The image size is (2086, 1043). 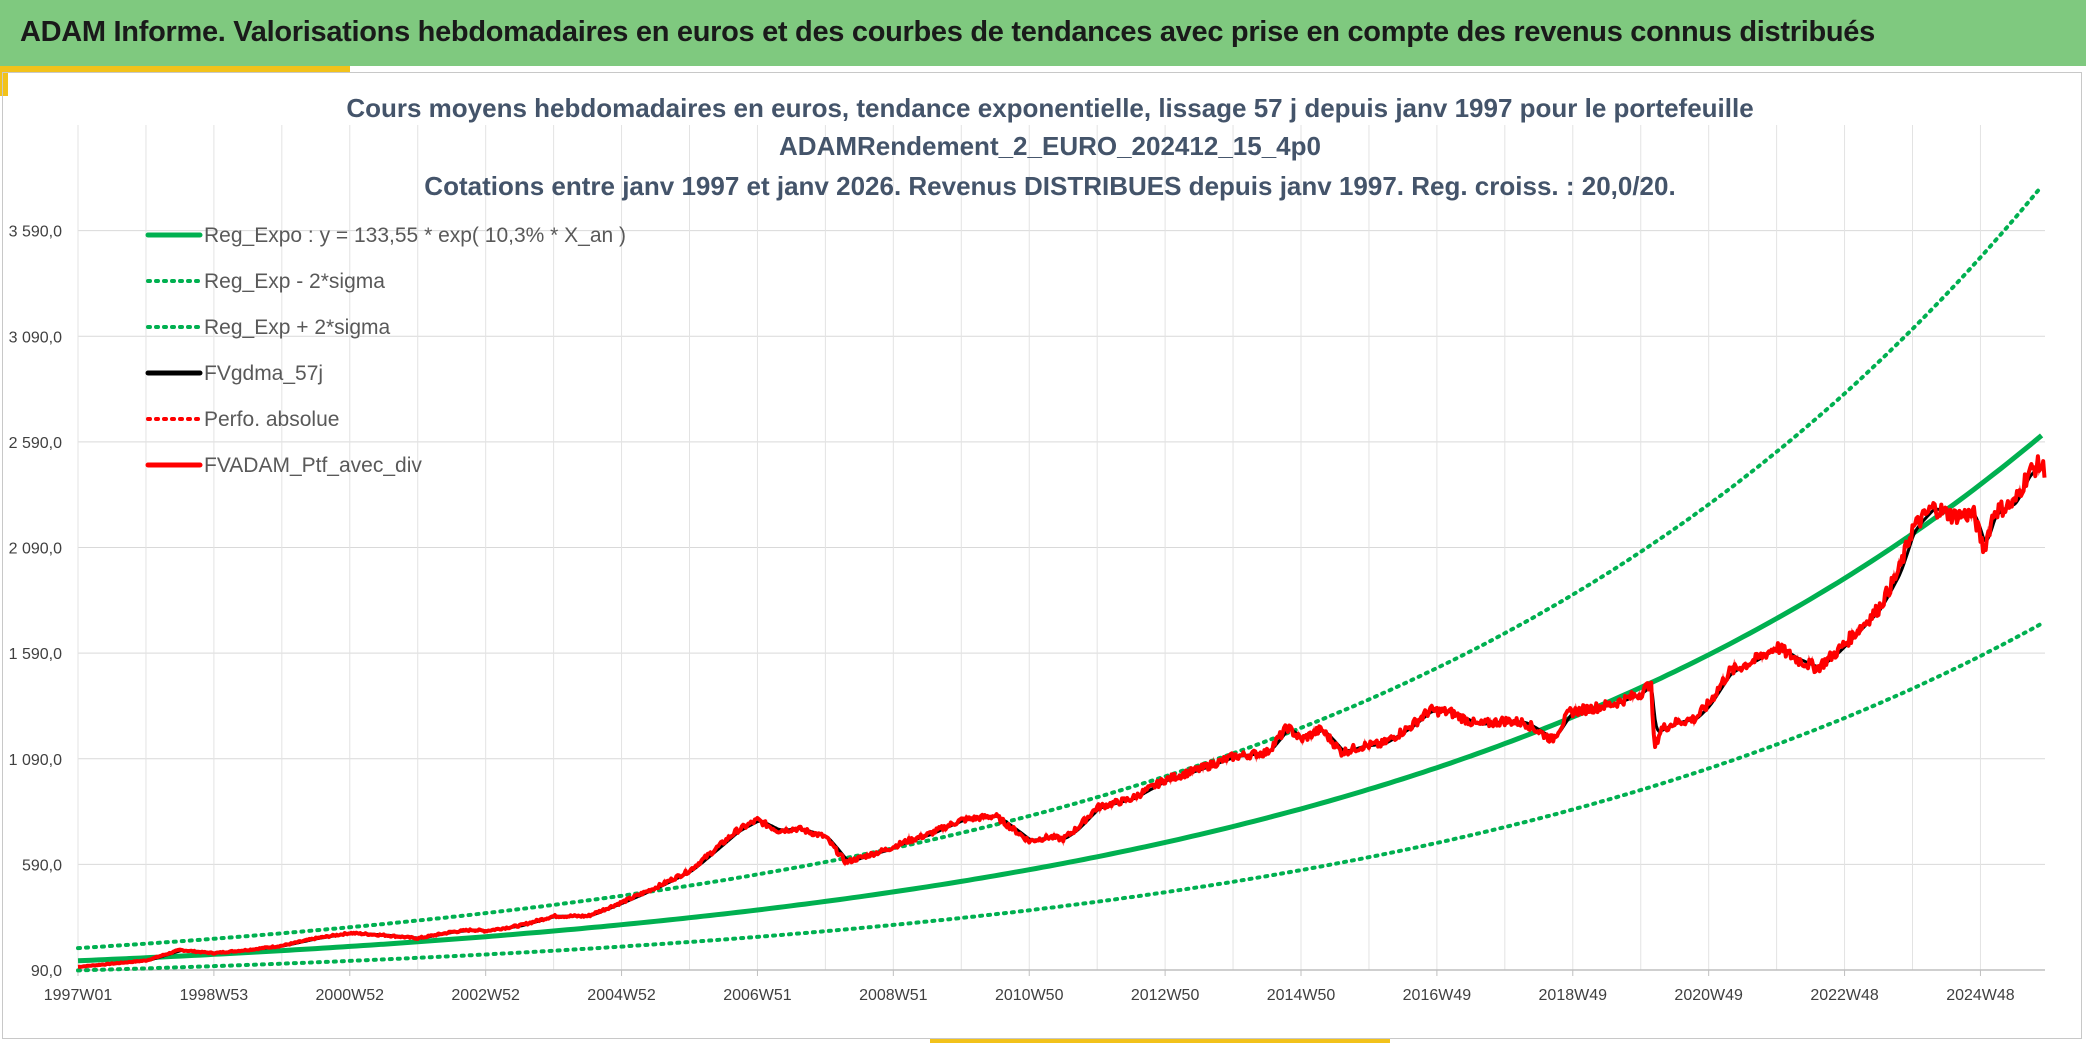 I want to click on accent-left, so click(x=4, y=81).